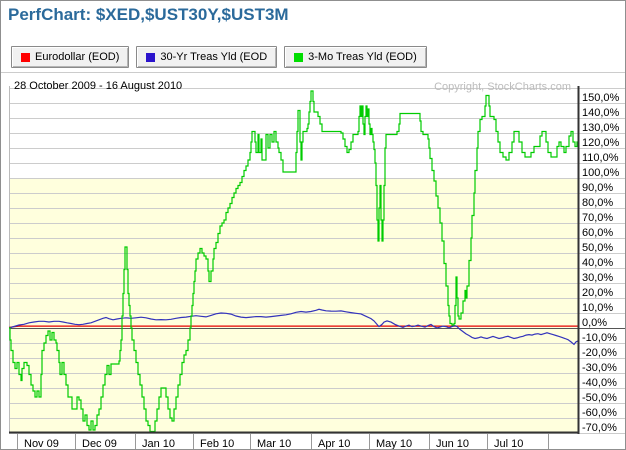 Image resolution: width=626 pixels, height=450 pixels. I want to click on y-axis-label: 110,0%, so click(600, 158).